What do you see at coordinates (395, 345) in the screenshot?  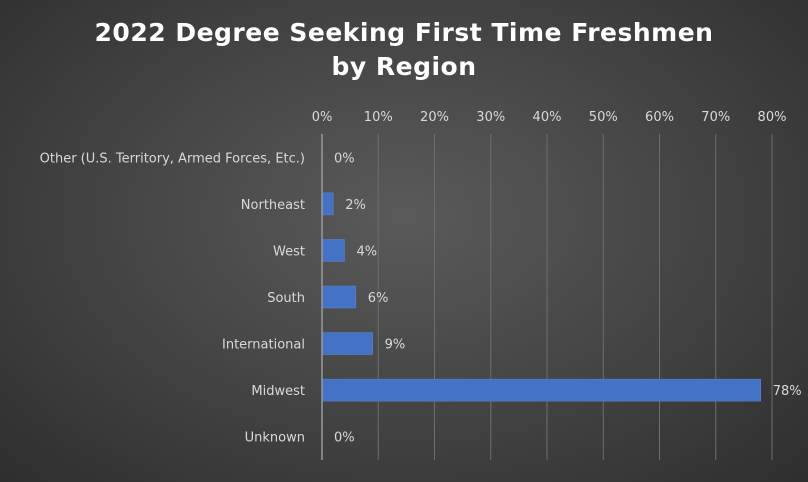 I see `data-label: 9%` at bounding box center [395, 345].